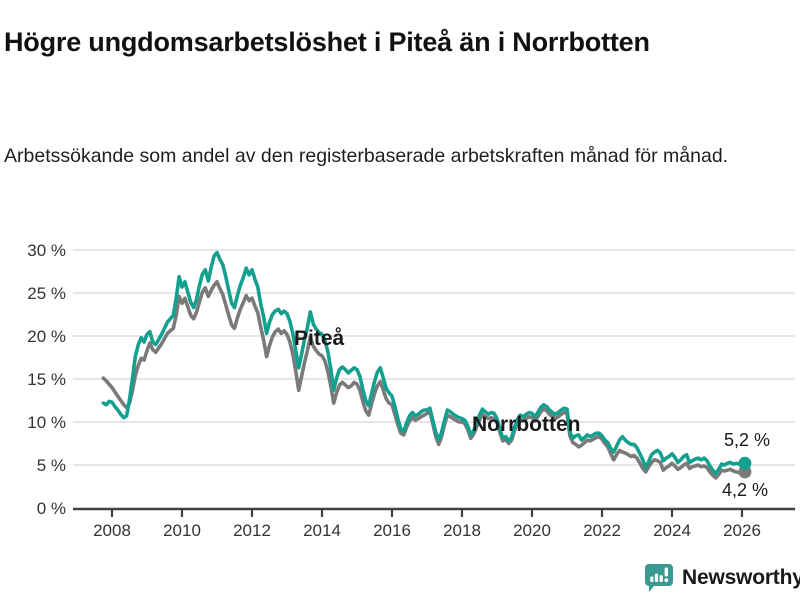 This screenshot has width=800, height=600. I want to click on y-axis-tick-label: 15 %, so click(46, 379).